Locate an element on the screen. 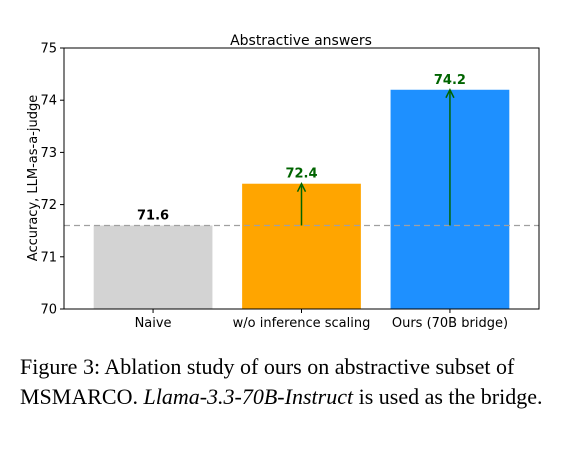 The width and height of the screenshot is (564, 460). bar-value-label: 74.2 is located at coordinates (450, 80).